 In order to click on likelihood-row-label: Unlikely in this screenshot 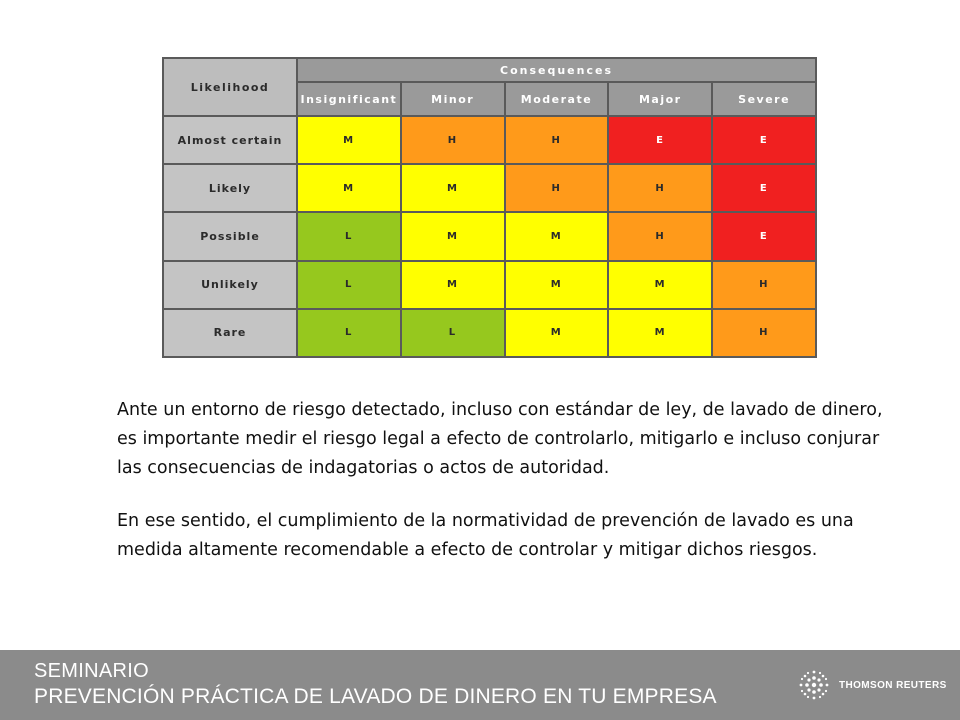, I will do `click(230, 284)`.